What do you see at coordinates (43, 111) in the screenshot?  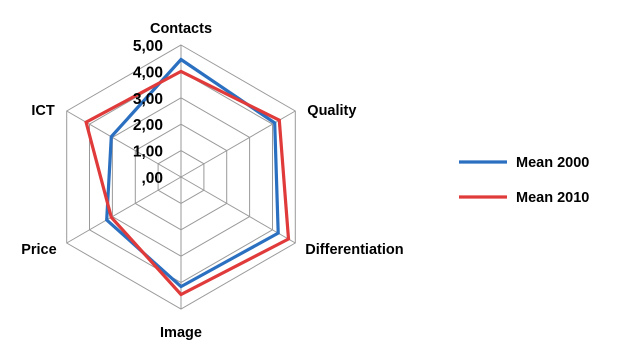 I see `axis-label-ict: ICT` at bounding box center [43, 111].